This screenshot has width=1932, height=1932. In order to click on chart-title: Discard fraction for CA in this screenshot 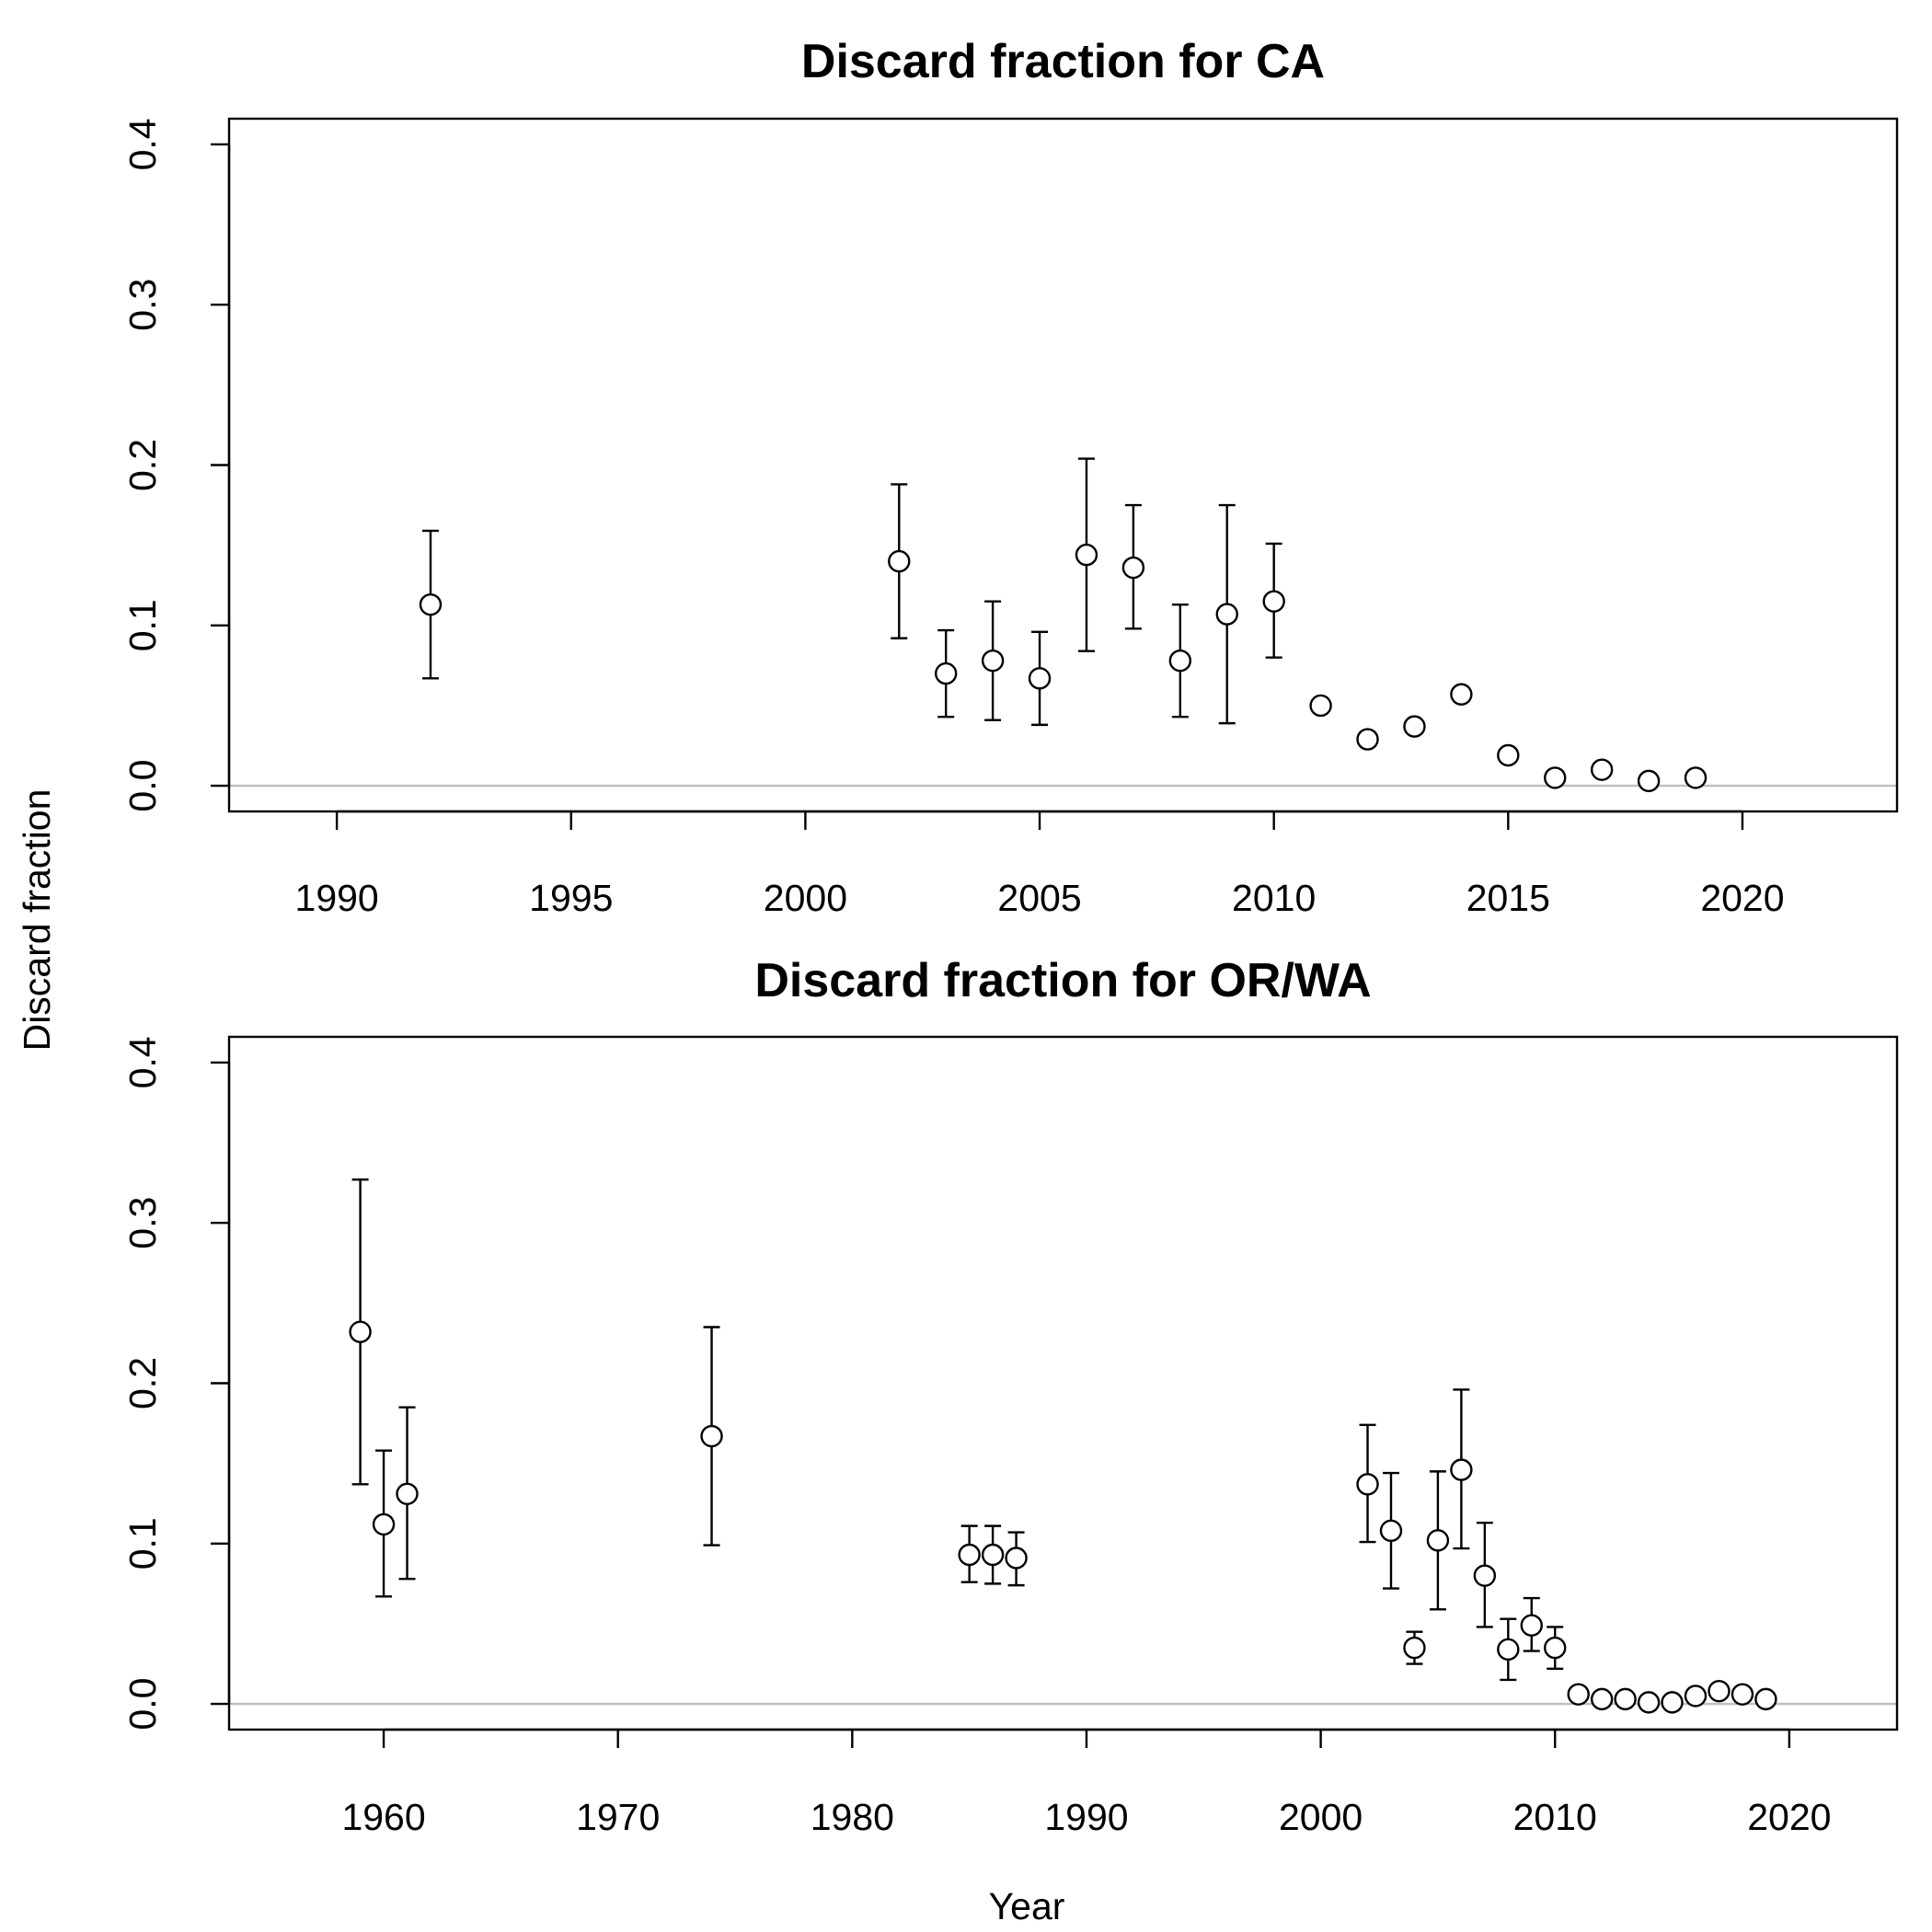, I will do `click(1063, 61)`.